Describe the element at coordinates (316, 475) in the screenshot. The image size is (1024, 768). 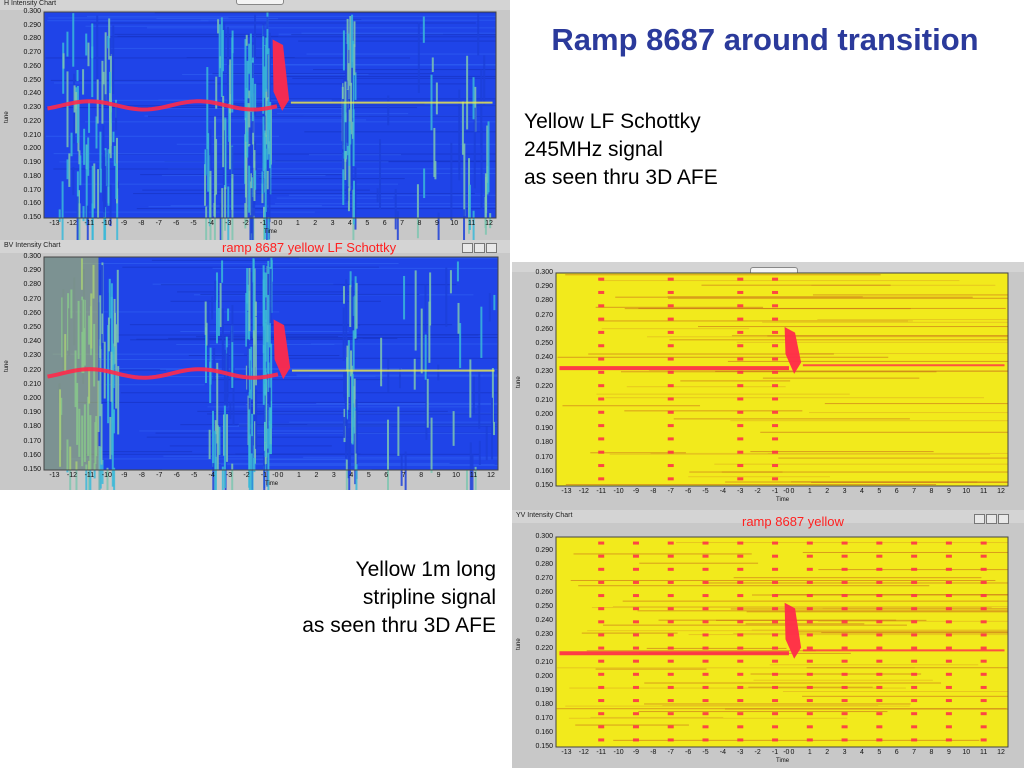
I see `x-tick-label: 2` at that location.